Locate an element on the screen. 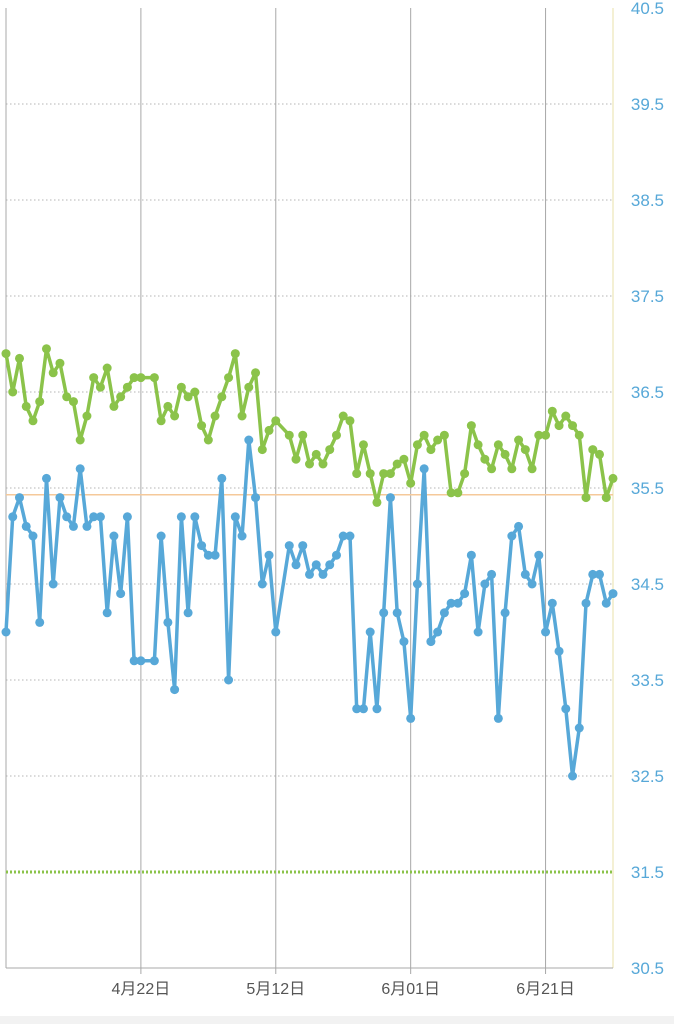 The image size is (674, 1024). y-tick-label: 39.5 is located at coordinates (647, 104).